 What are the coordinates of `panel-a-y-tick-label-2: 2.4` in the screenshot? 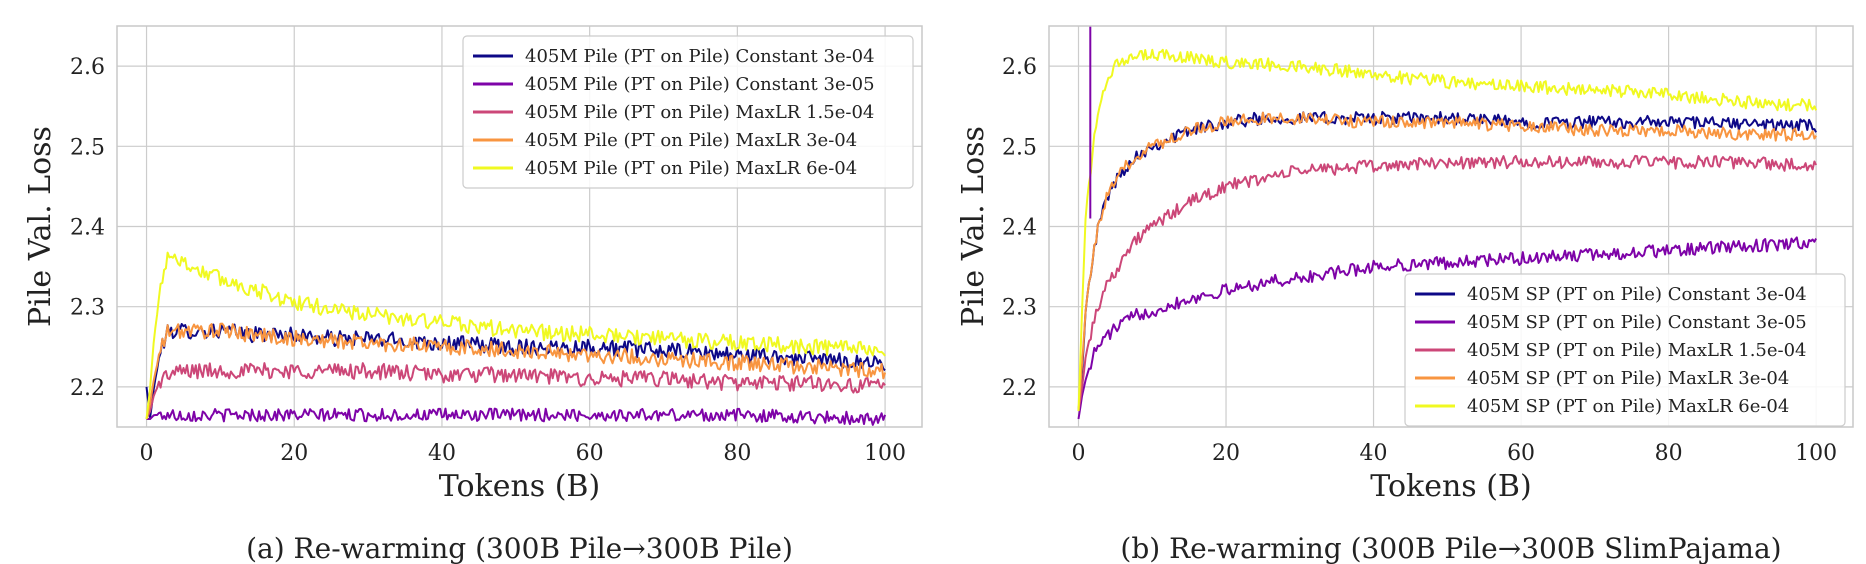 It's located at (87, 228).